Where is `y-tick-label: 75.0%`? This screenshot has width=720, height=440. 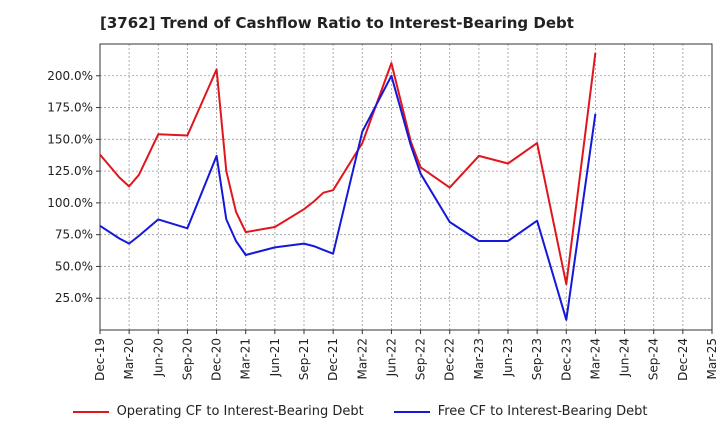
y-tick-label: 75.0% is located at coordinates (74, 235).